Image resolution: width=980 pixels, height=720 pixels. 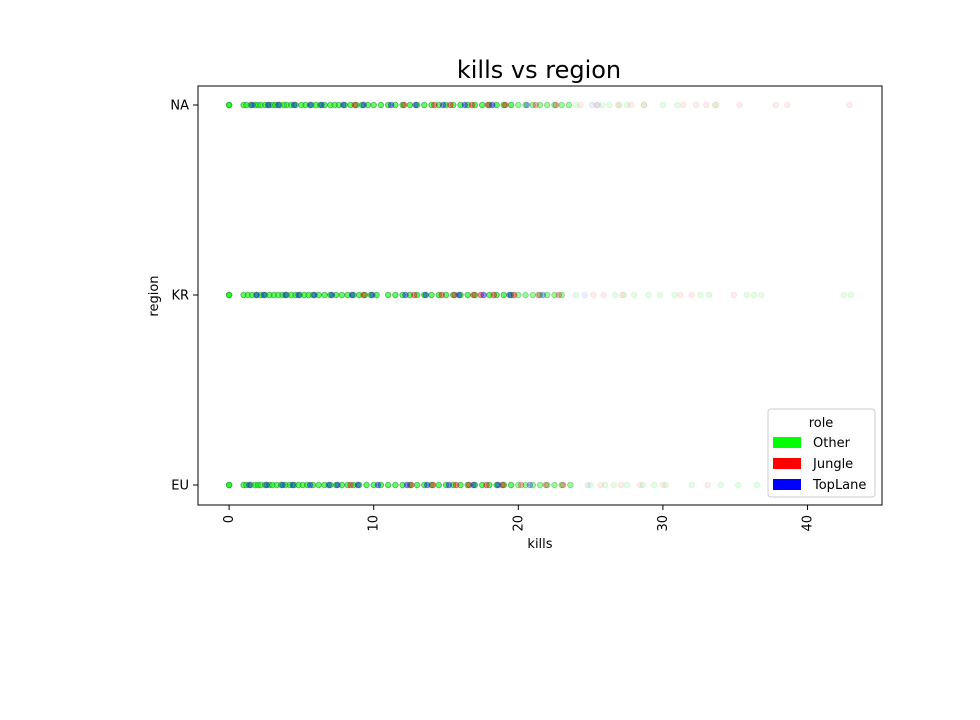 What do you see at coordinates (539, 544) in the screenshot?
I see `x-axis-label: kills` at bounding box center [539, 544].